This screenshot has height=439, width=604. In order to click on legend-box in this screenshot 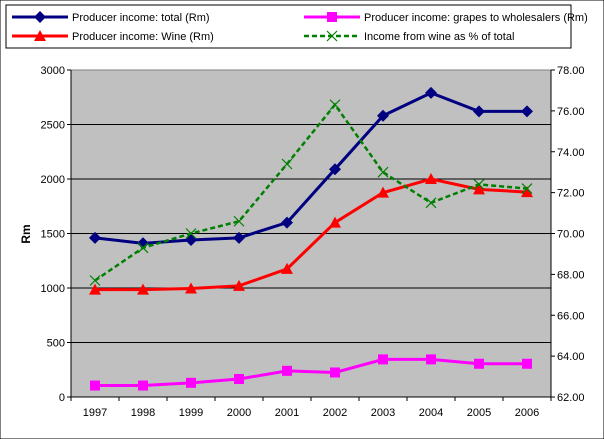, I will do `click(288, 26)`.